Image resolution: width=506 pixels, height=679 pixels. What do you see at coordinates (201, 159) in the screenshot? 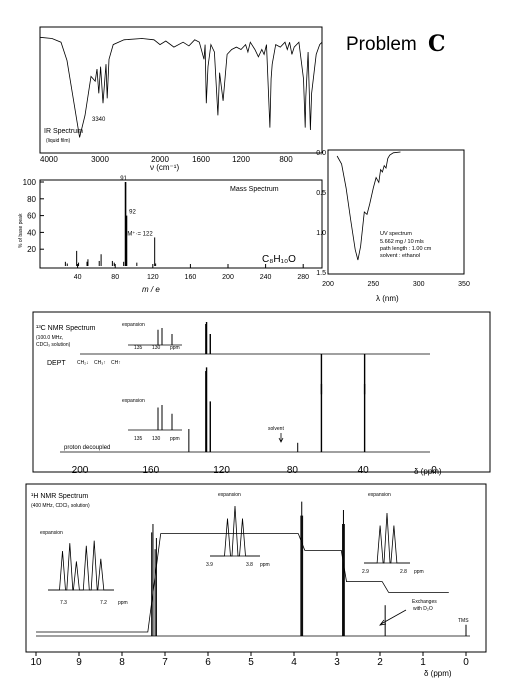
I see `ir-tick-label: 1600` at bounding box center [201, 159].